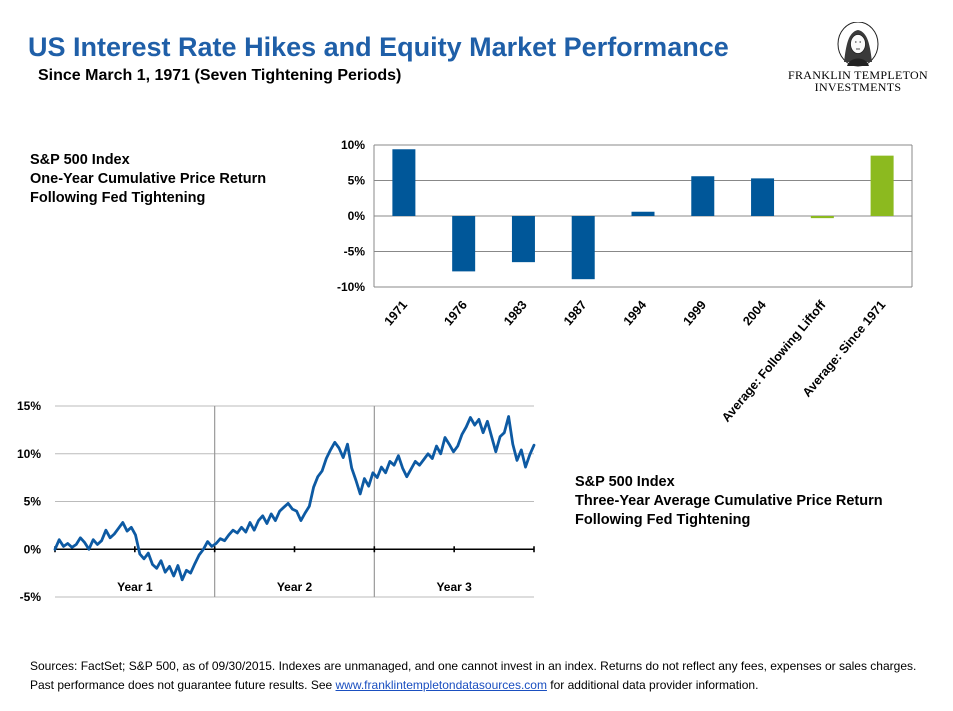  What do you see at coordinates (80, 160) in the screenshot?
I see `bar-description-line1: S&P 500 Index` at bounding box center [80, 160].